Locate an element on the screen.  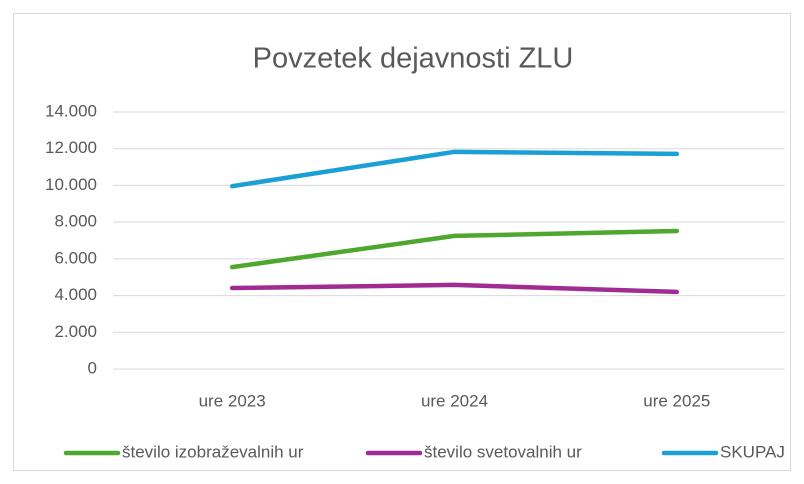
y-tick-label: 8.000 is located at coordinates (75, 221).